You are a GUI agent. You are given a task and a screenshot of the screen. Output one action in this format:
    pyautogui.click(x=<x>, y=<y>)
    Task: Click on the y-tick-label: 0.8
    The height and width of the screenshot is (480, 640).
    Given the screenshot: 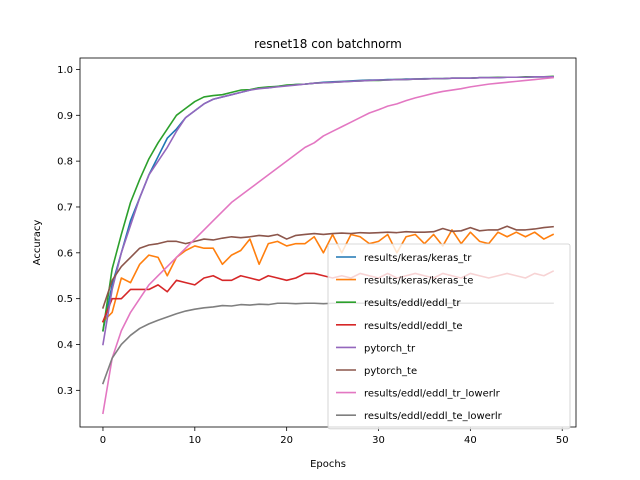 What is the action you would take?
    pyautogui.click(x=65, y=162)
    